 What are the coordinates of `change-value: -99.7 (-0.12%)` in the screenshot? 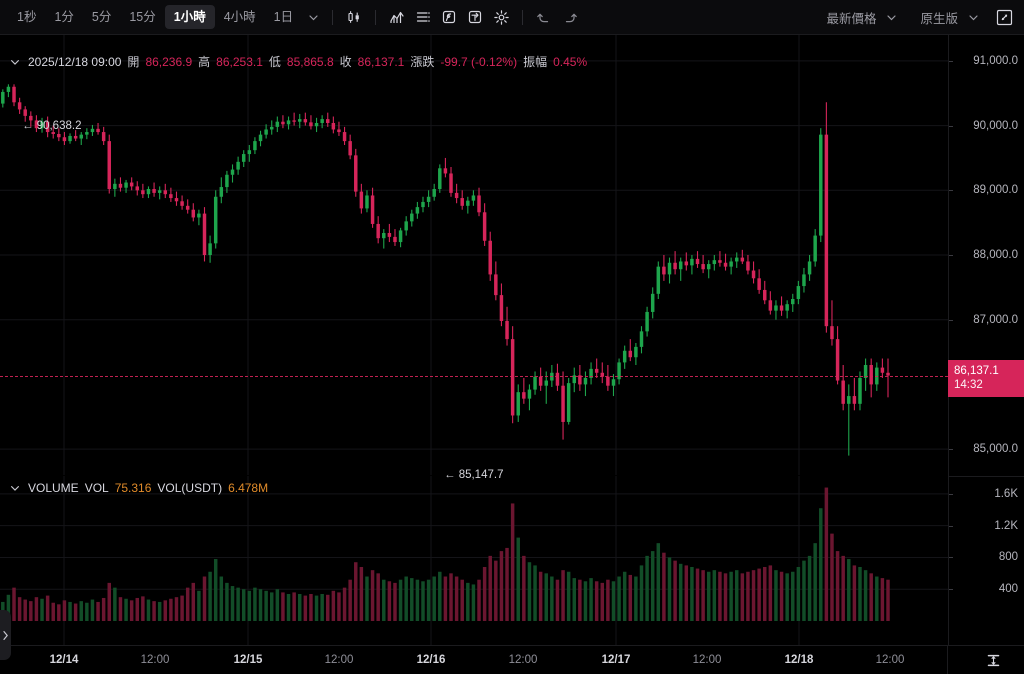 It's located at (479, 62).